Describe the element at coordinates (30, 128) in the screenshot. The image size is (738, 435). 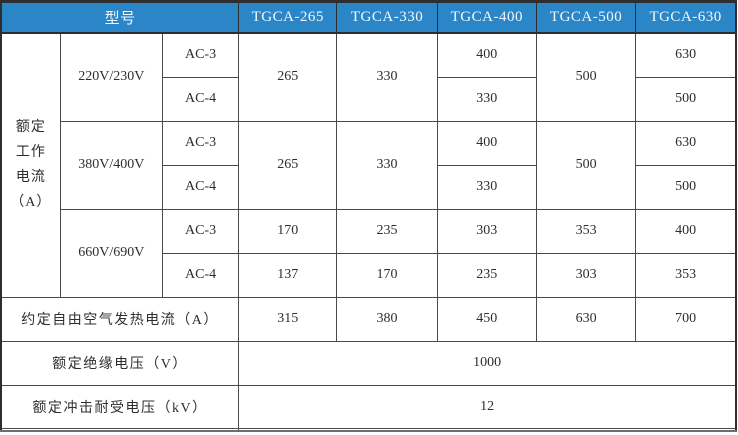
I see `rated-current-label-line: 额定` at that location.